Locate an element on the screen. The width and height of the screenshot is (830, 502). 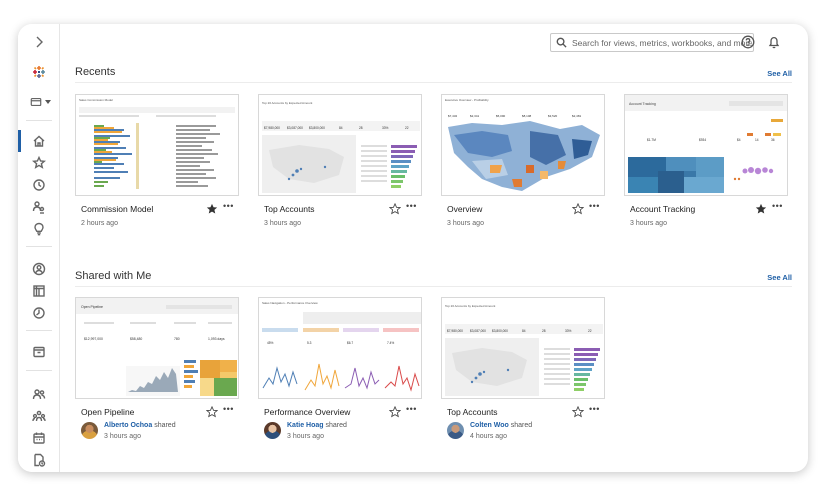
top-bar is located at coordinates (434, 41).